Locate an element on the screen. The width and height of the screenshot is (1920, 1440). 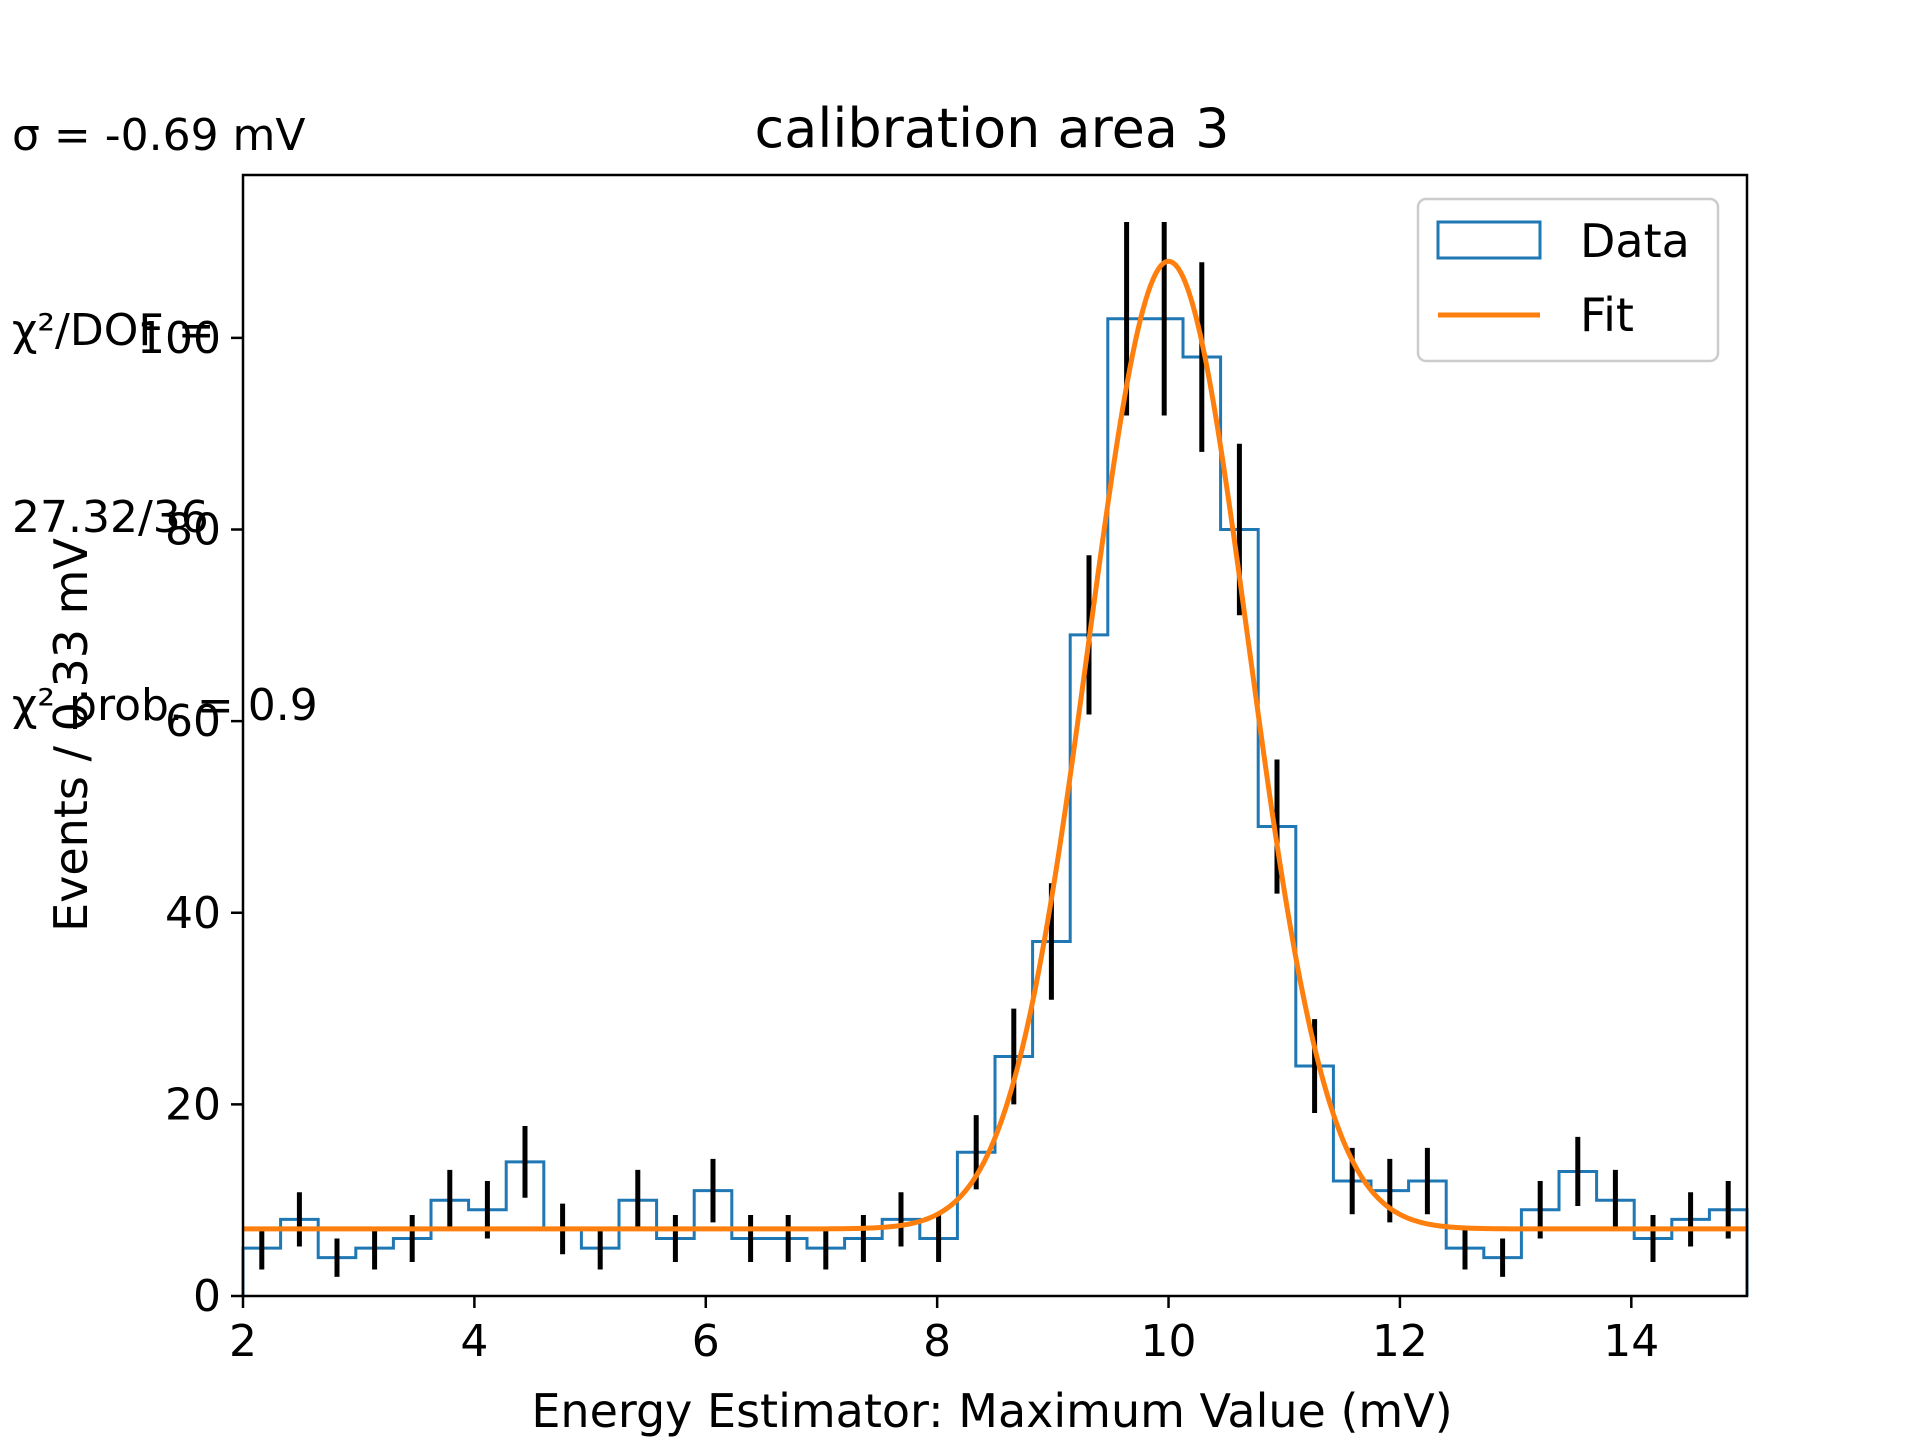
legend-data-label: Data is located at coordinates (1635, 241).